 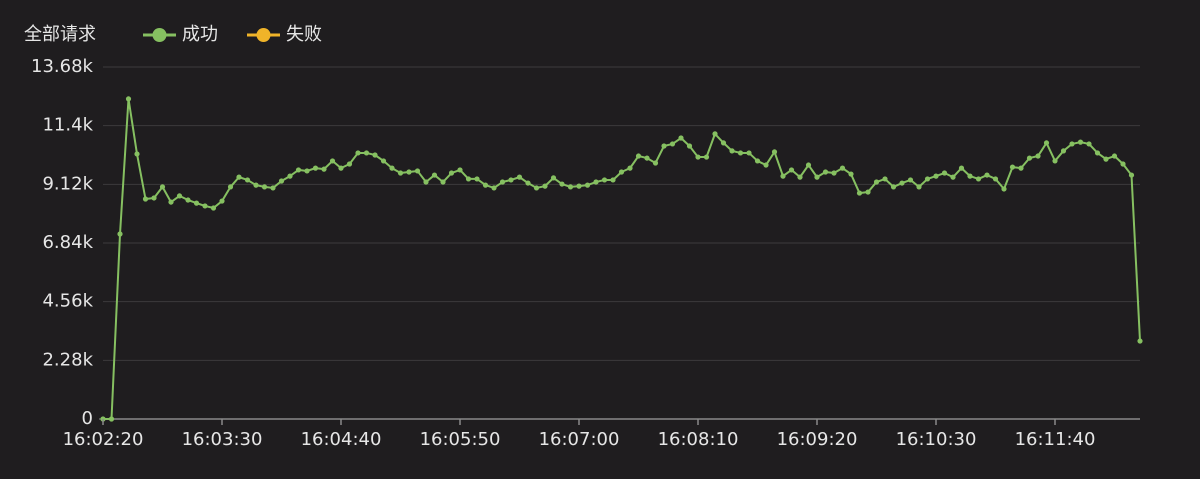 I want to click on x-tick-label: 16:10:30, so click(x=936, y=439).